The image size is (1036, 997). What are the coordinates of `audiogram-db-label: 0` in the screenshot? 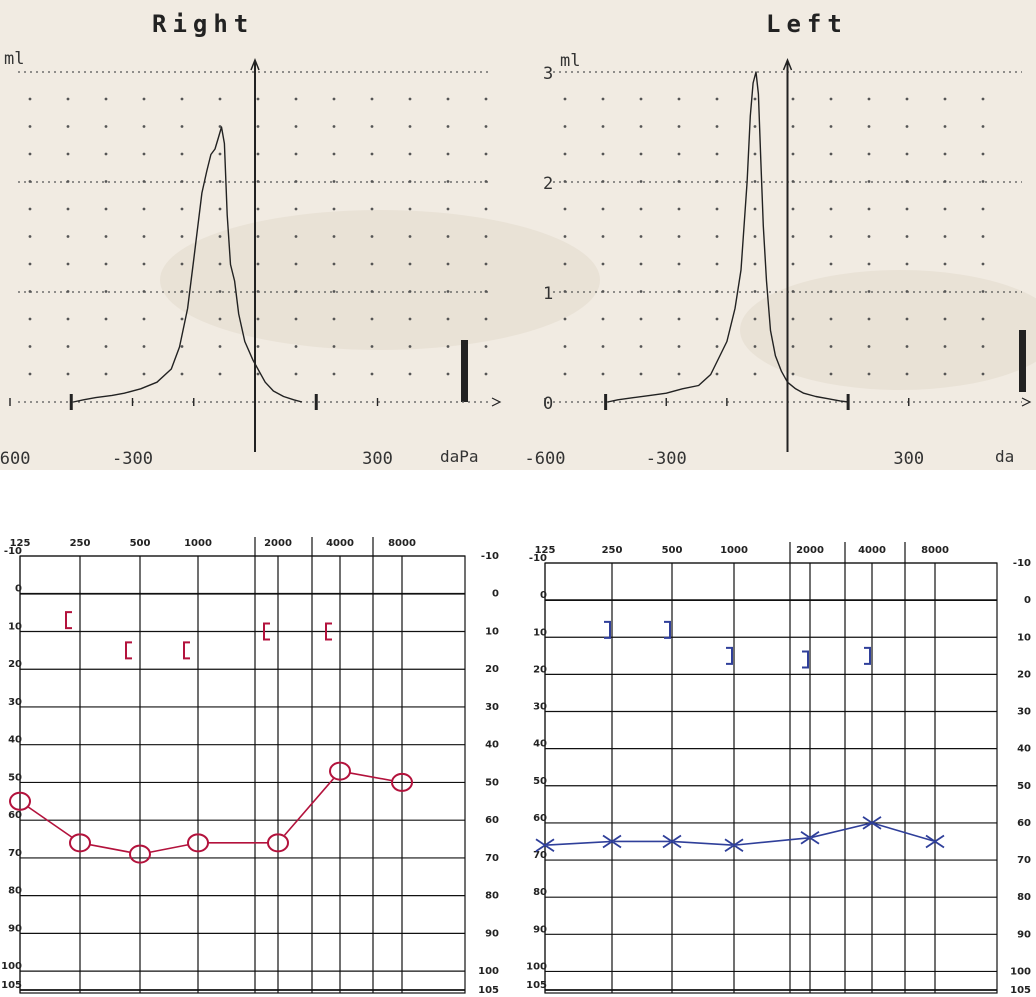 It's located at (543, 595).